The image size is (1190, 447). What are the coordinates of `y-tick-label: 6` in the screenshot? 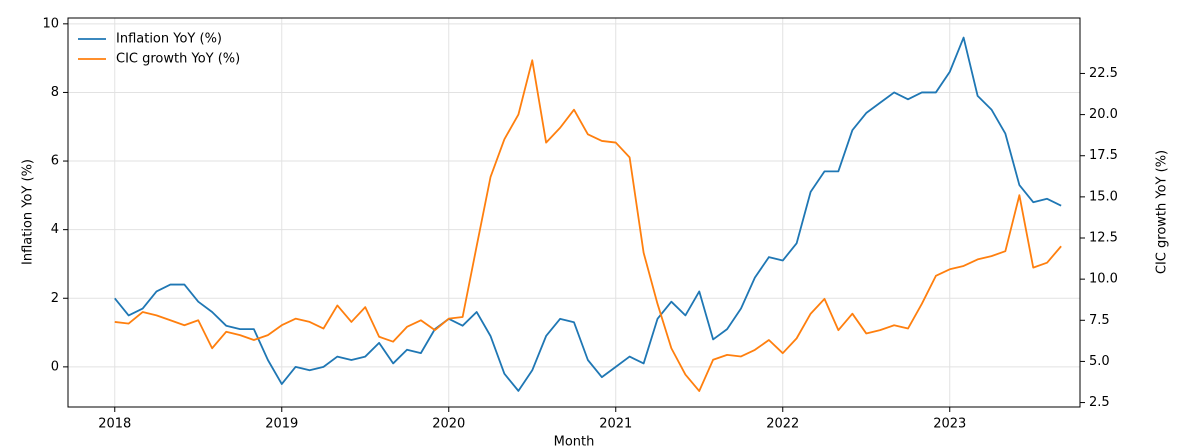 It's located at (55, 161).